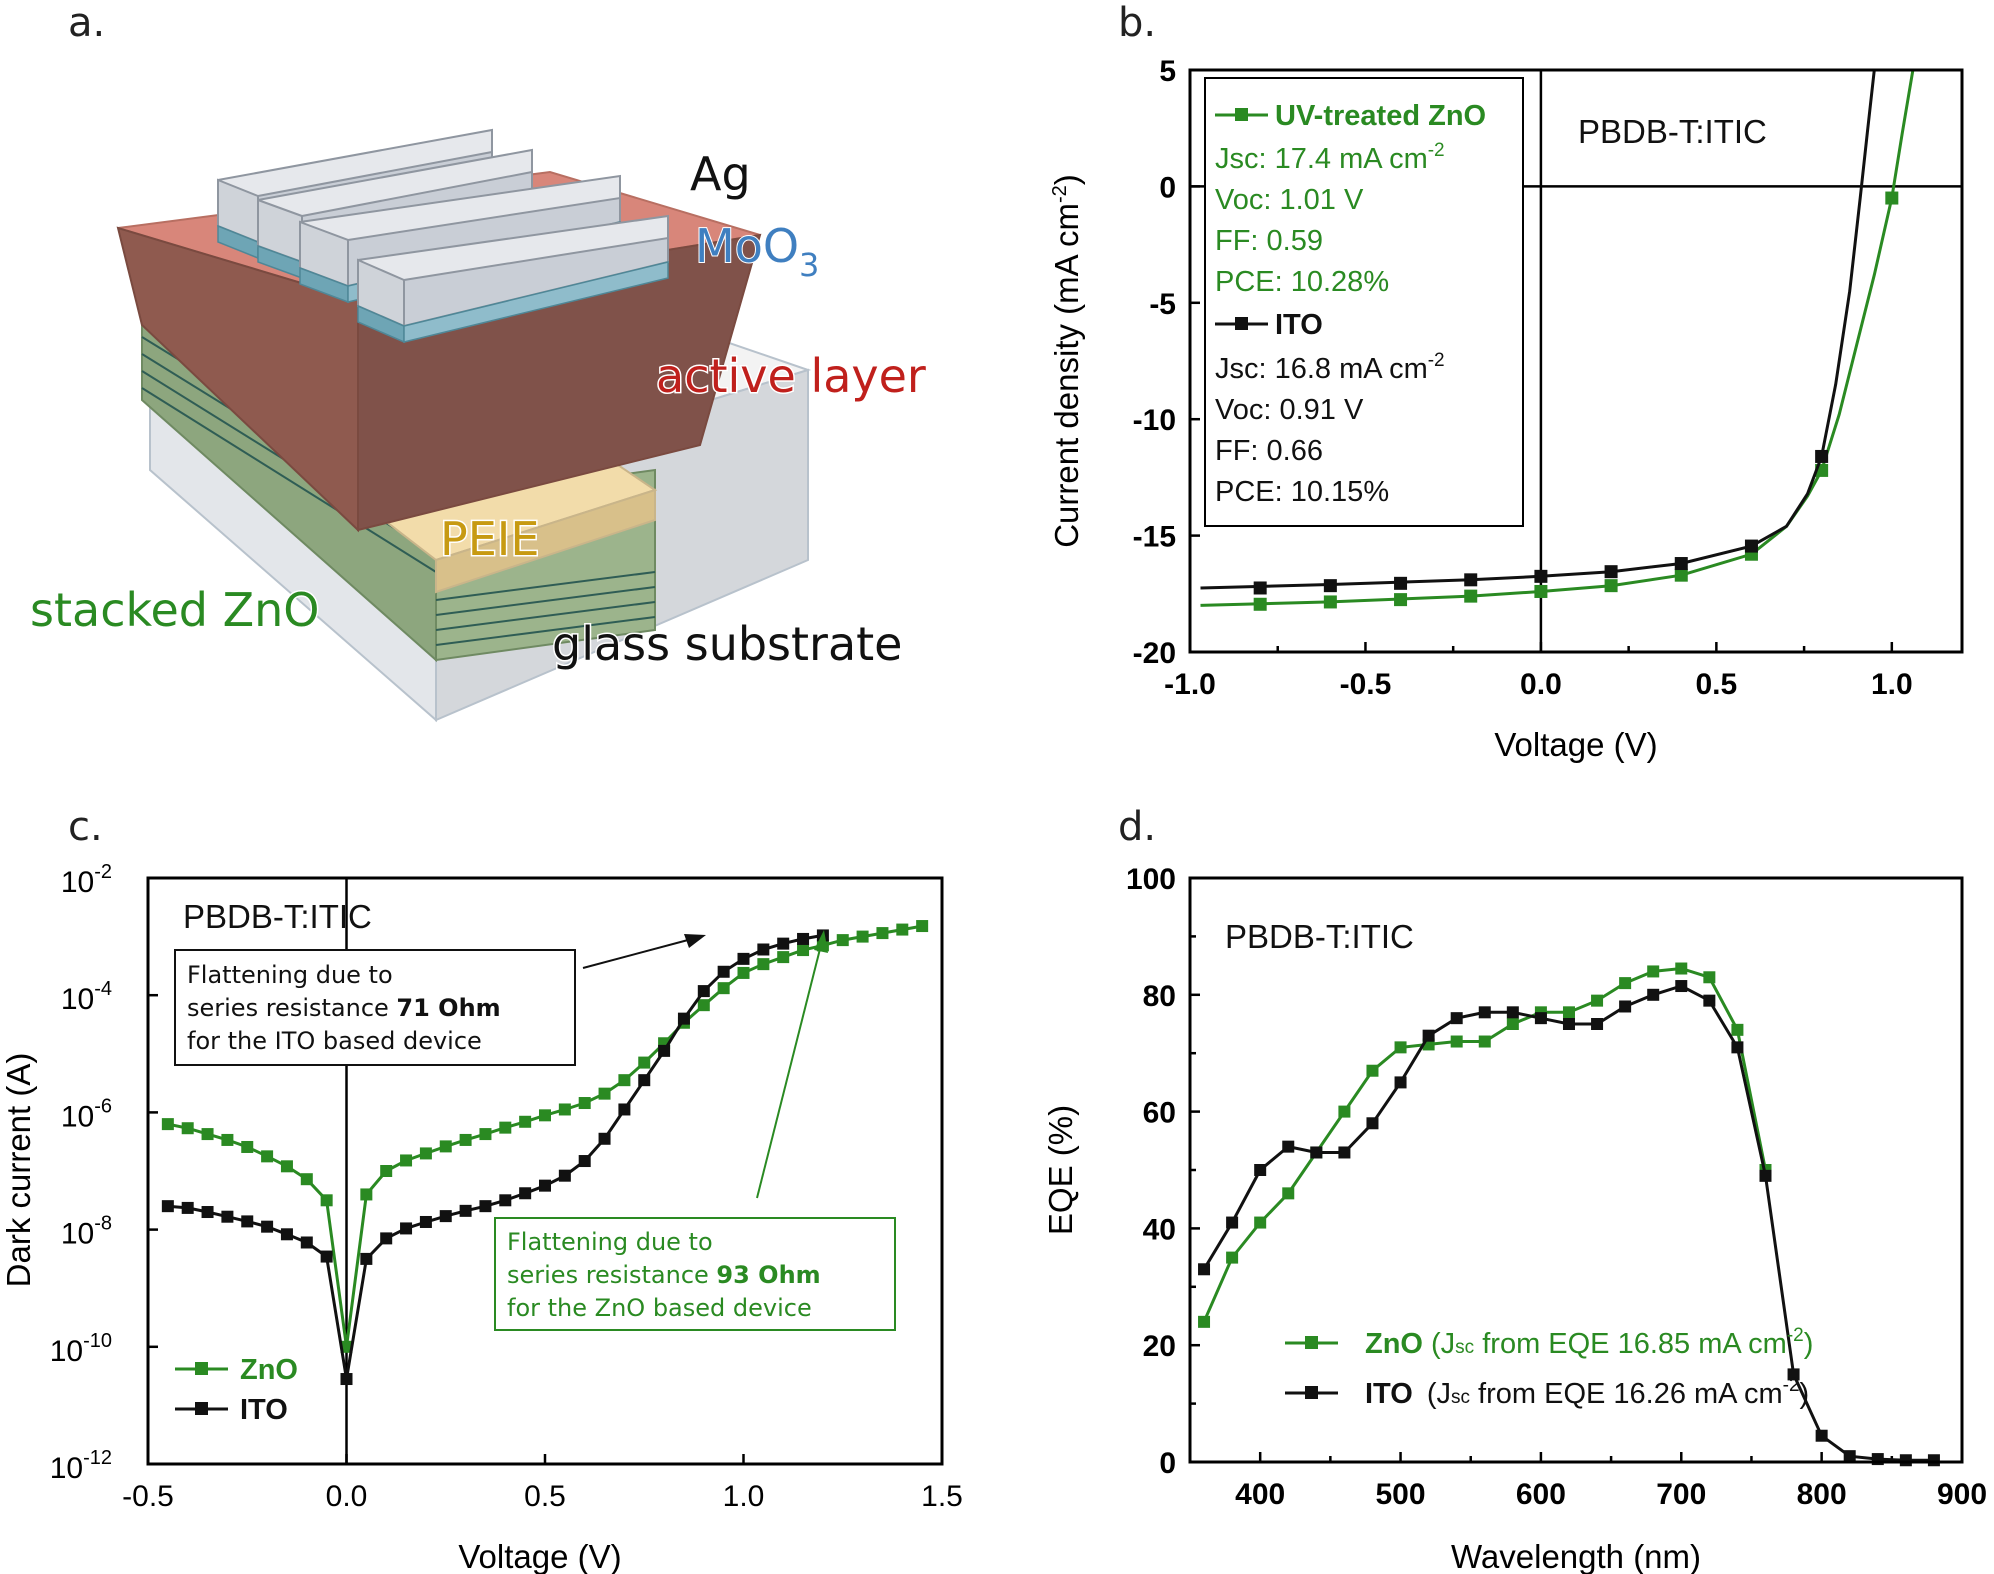  I want to click on eqe-x-tick-label: 500, so click(1401, 1494).